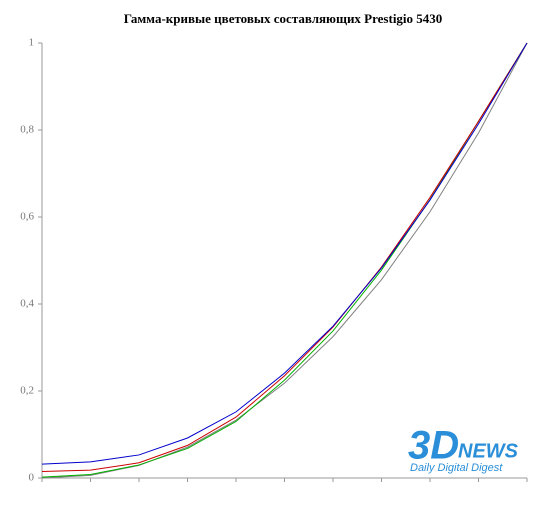 The height and width of the screenshot is (509, 550). Describe the element at coordinates (32, 478) in the screenshot. I see `y-tick-label: 0` at that location.